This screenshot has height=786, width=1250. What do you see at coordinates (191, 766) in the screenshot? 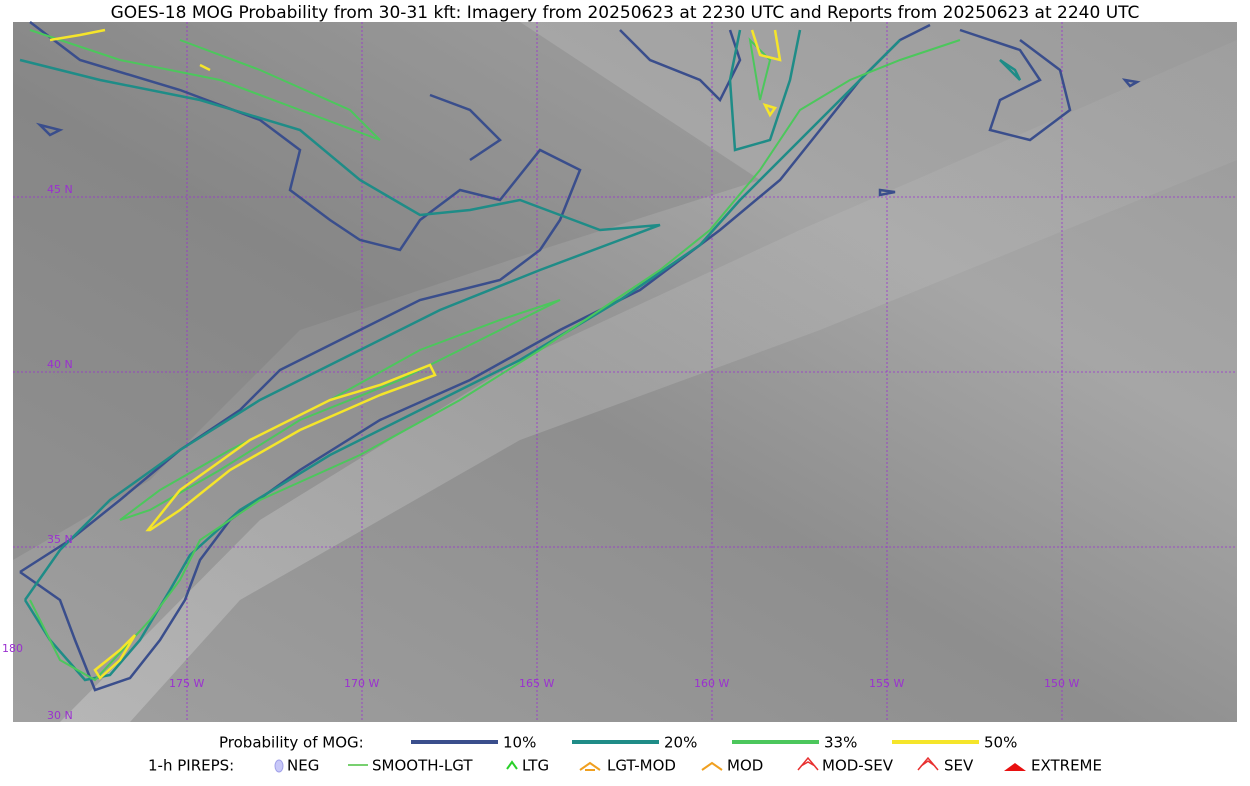
I see `legend-title: 1-h PIREPS:` at bounding box center [191, 766].